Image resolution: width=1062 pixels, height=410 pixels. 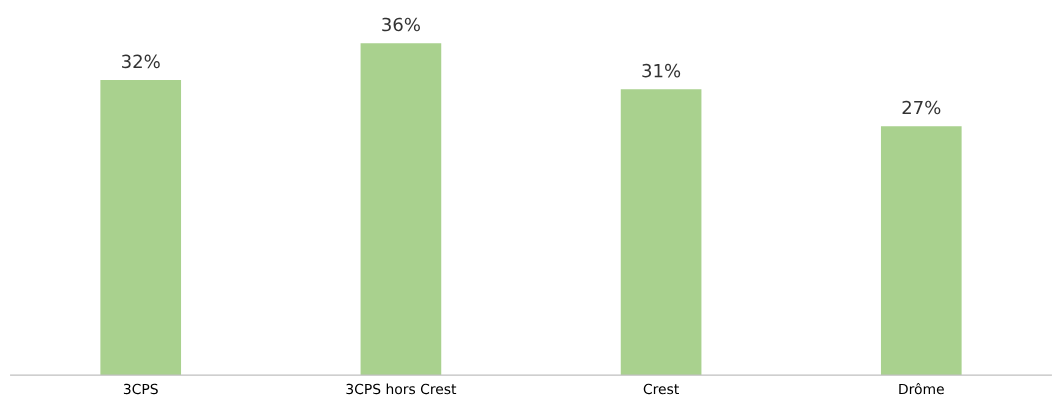 I want to click on x-tick-label: 3CPS, so click(x=140, y=389).